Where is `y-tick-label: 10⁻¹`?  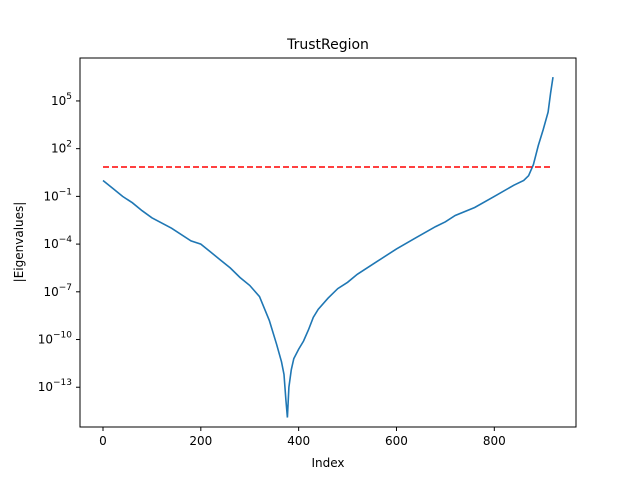 y-tick-label: 10⁻¹ is located at coordinates (57, 195).